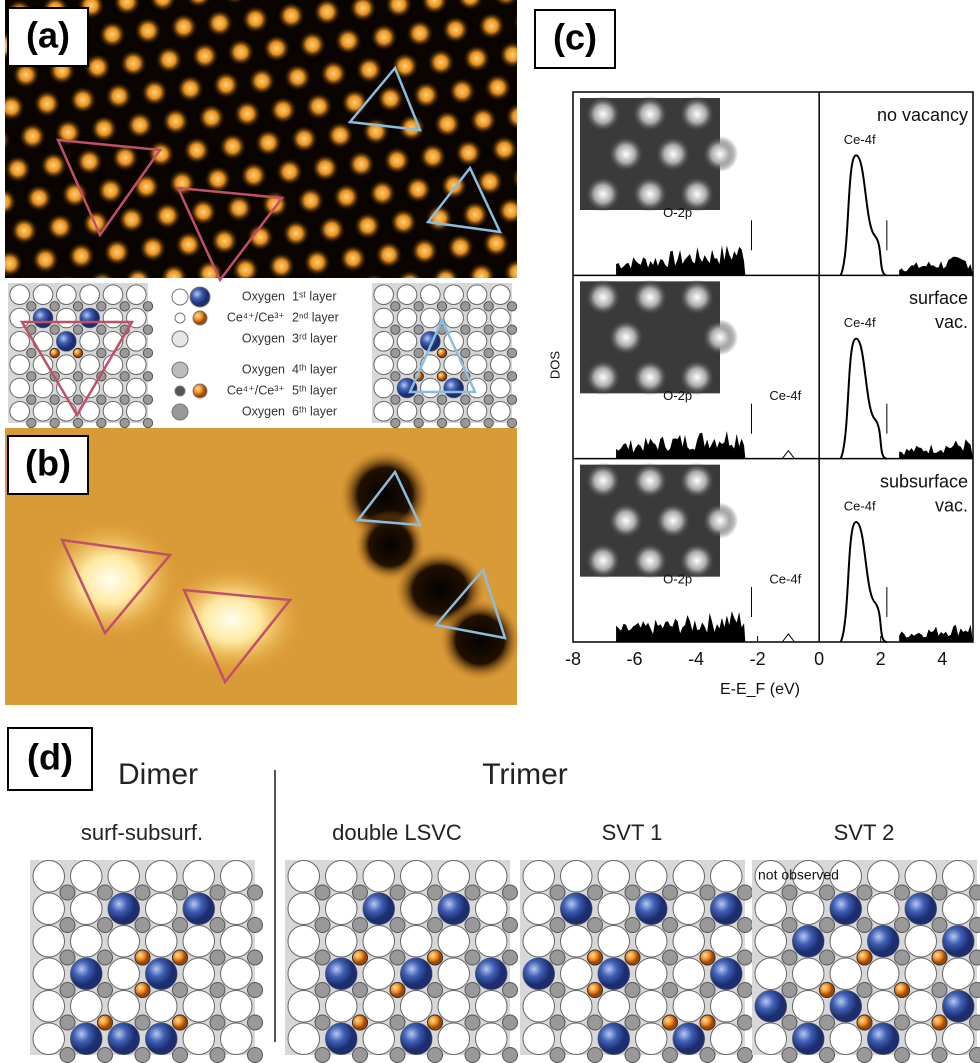 The height and width of the screenshot is (1063, 980). Describe the element at coordinates (798, 875) in the screenshot. I see `model-note: not observed` at that location.